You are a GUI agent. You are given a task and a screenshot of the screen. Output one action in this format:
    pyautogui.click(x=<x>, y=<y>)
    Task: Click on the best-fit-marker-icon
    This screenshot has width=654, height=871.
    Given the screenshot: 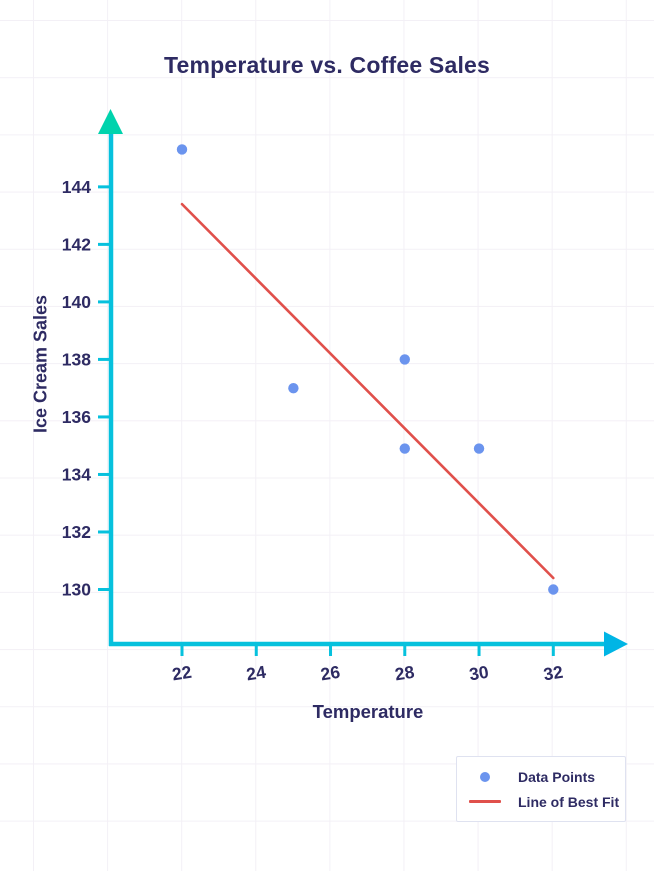 What is the action you would take?
    pyautogui.click(x=485, y=801)
    